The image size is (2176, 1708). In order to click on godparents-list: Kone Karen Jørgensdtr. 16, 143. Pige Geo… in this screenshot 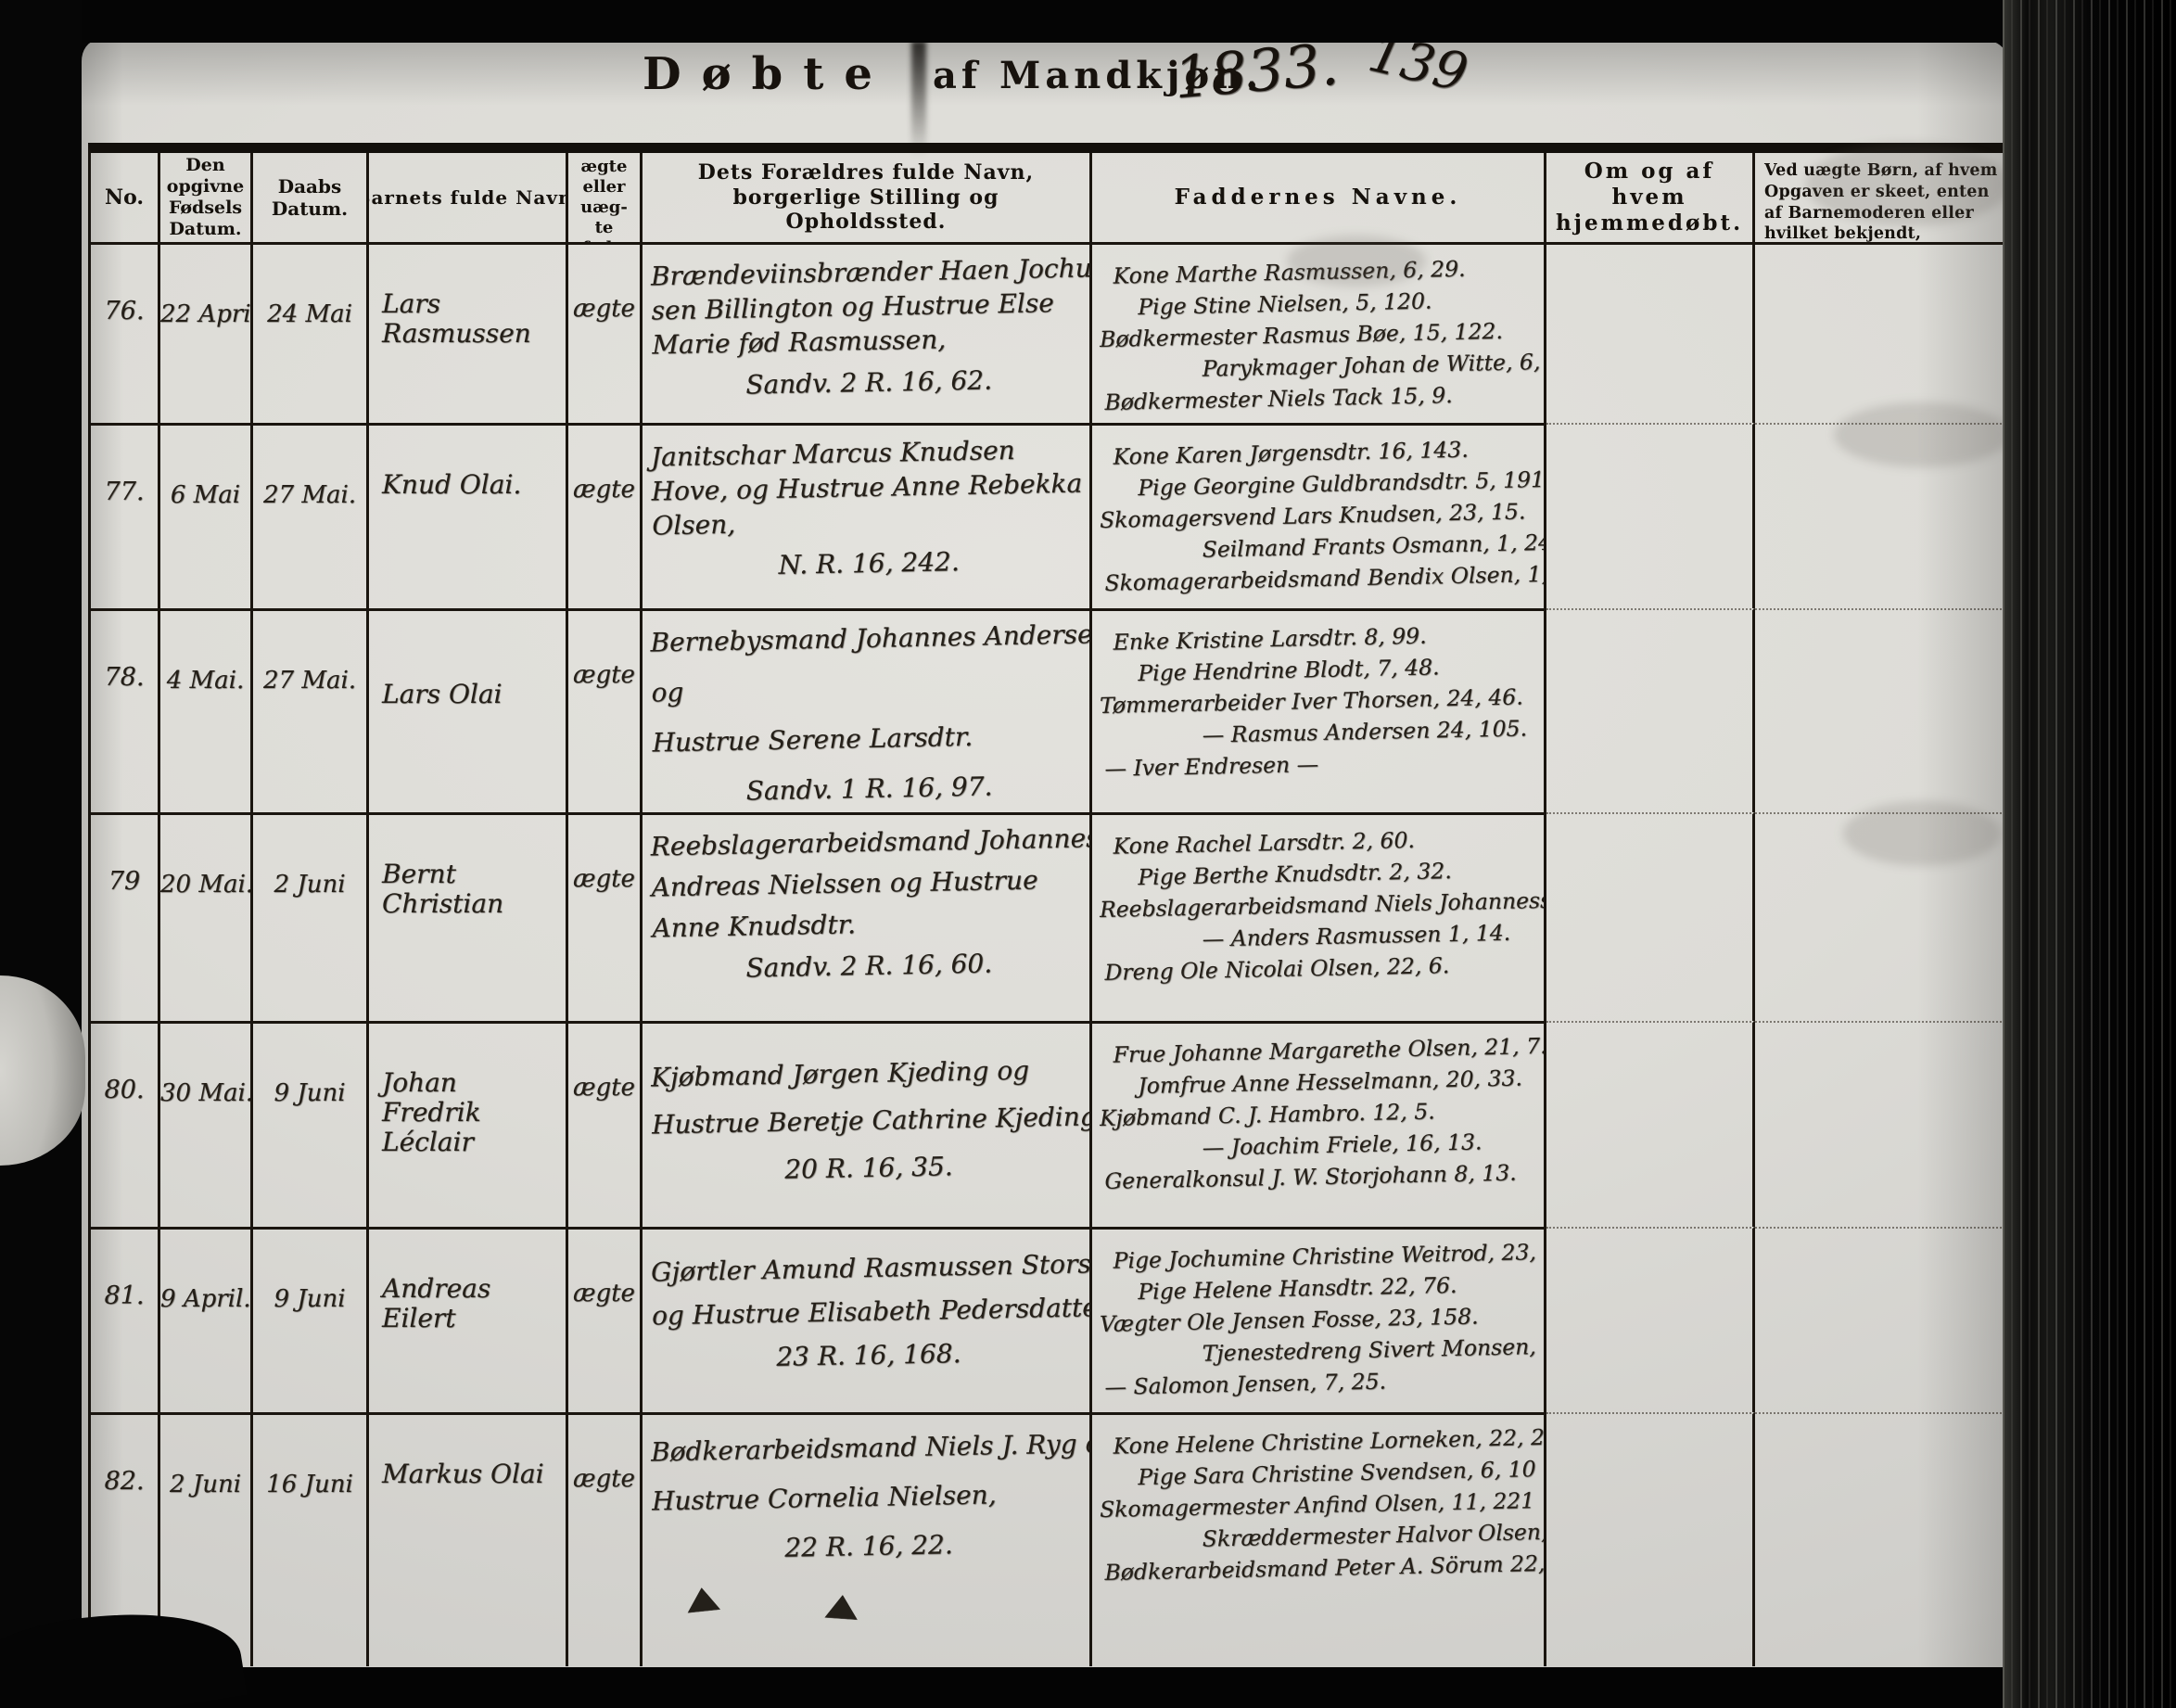, I will do `click(1319, 515)`.